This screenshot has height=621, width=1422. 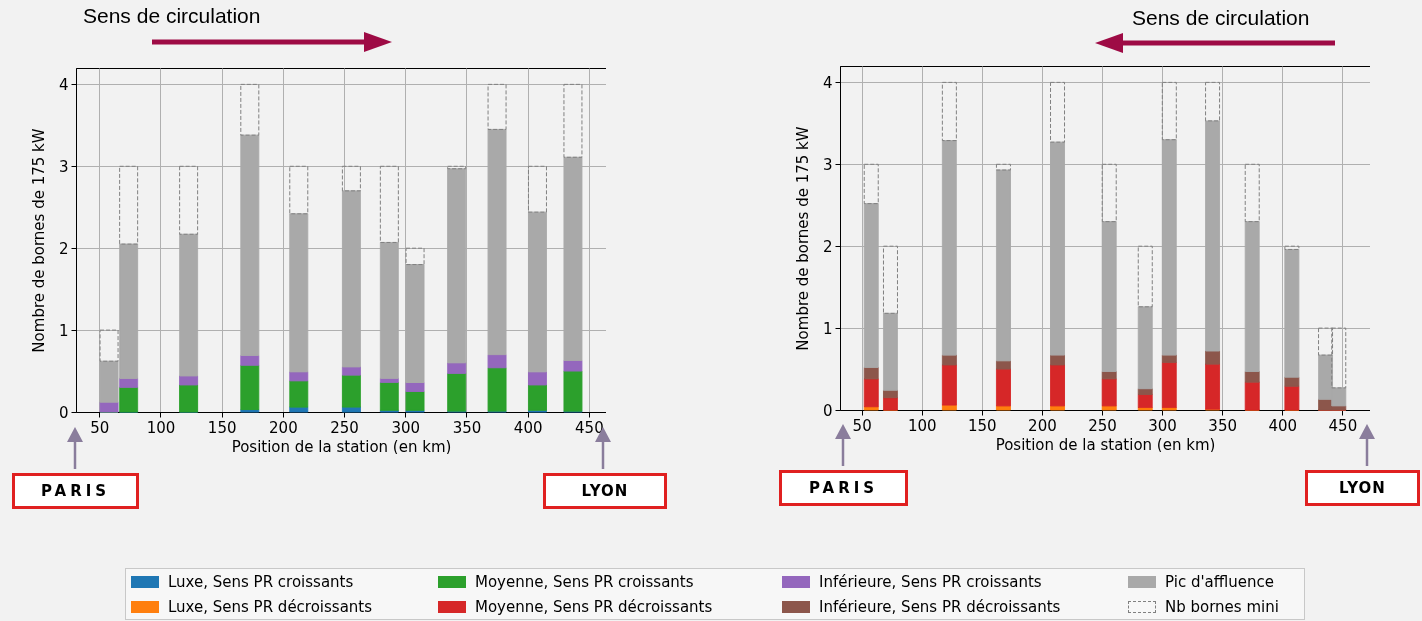 What do you see at coordinates (1219, 582) in the screenshot?
I see `legend-label: Pic d'affluence` at bounding box center [1219, 582].